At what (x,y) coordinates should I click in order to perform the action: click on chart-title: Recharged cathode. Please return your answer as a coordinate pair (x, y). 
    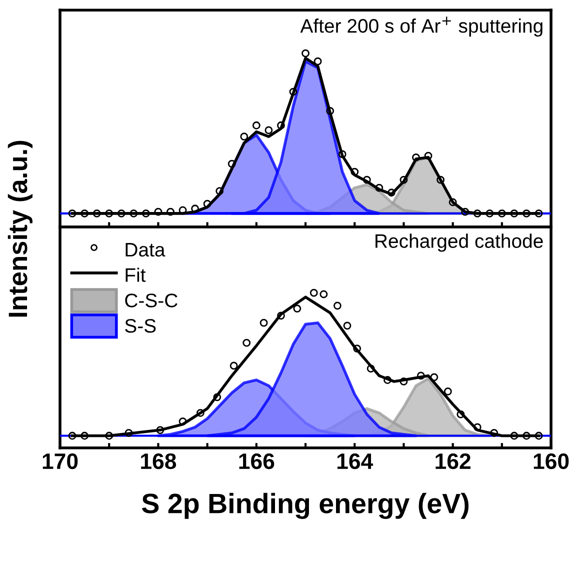
    Looking at the image, I should click on (459, 243).